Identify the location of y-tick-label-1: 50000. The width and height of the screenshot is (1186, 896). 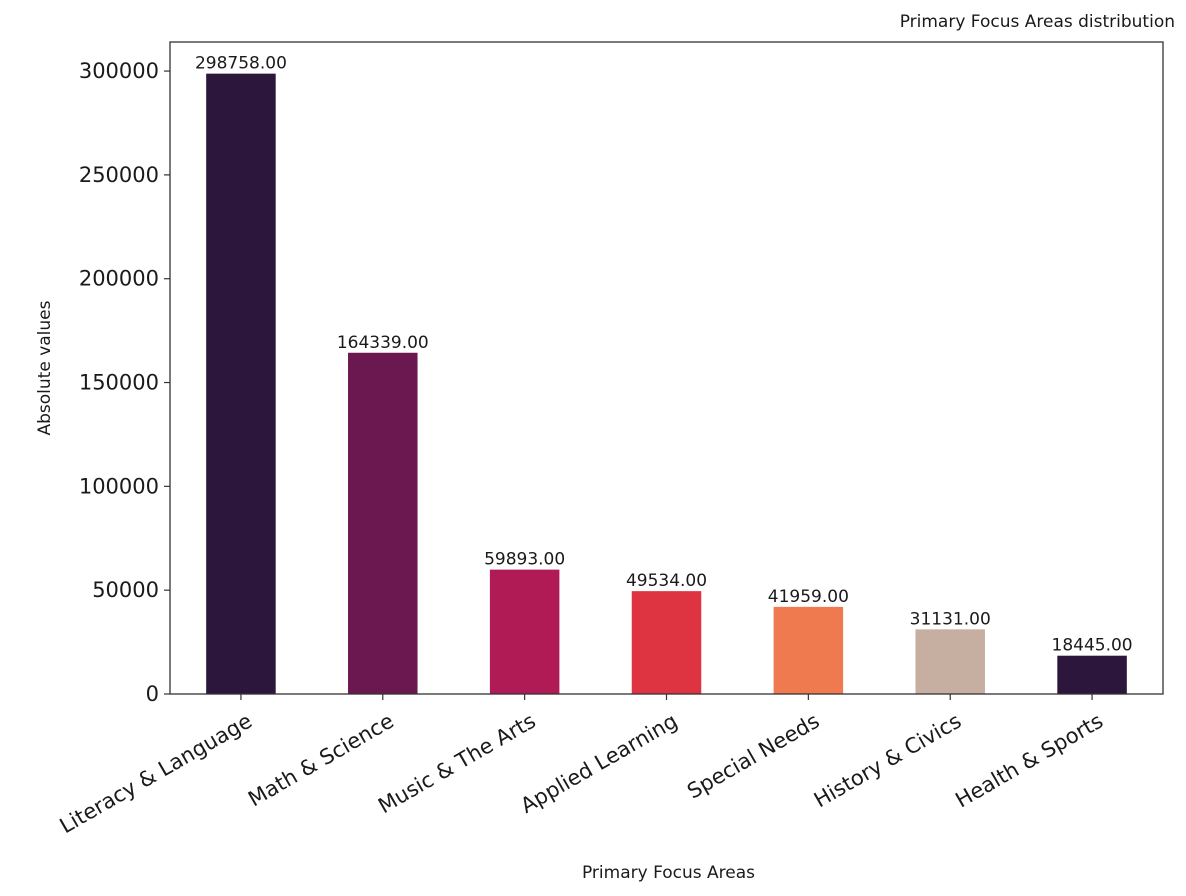
(125, 590).